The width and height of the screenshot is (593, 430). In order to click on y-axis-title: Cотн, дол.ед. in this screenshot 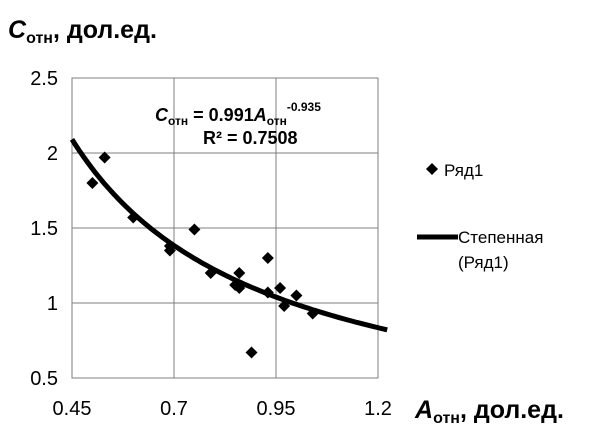, I will do `click(82, 31)`.